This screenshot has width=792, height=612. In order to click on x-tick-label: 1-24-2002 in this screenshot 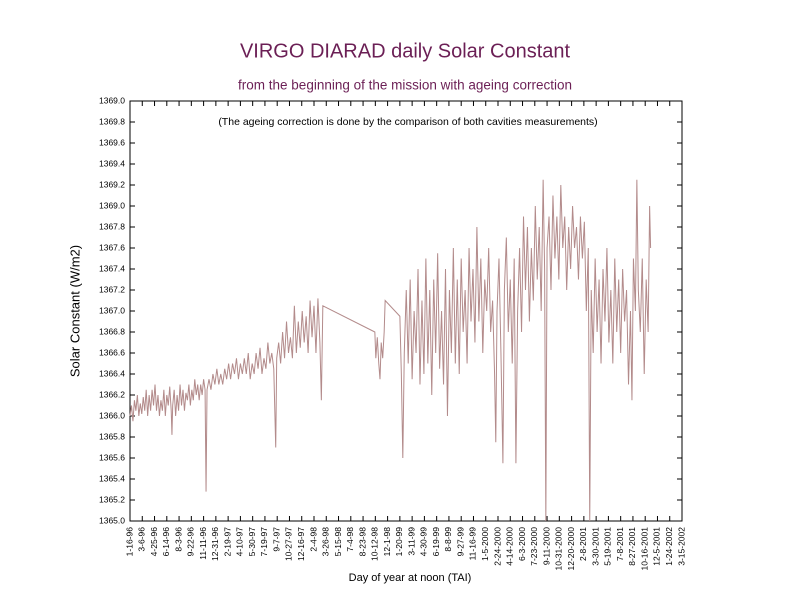, I will do `click(669, 546)`.